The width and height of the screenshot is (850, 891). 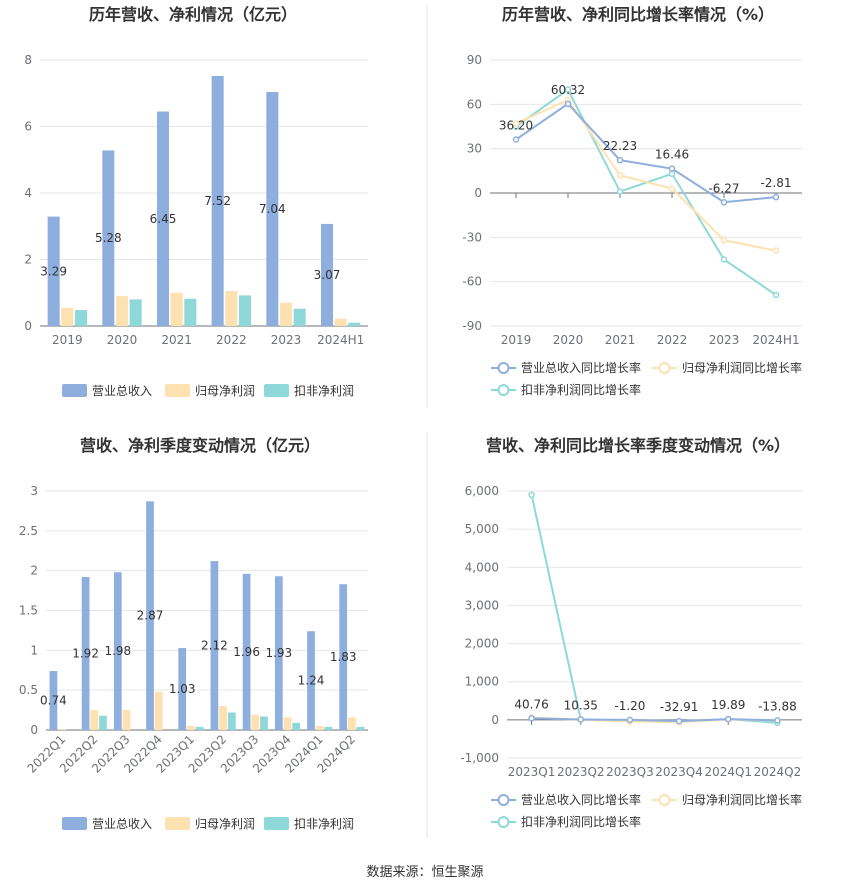 I want to click on x-tick-label: 2024H1, so click(x=775, y=340).